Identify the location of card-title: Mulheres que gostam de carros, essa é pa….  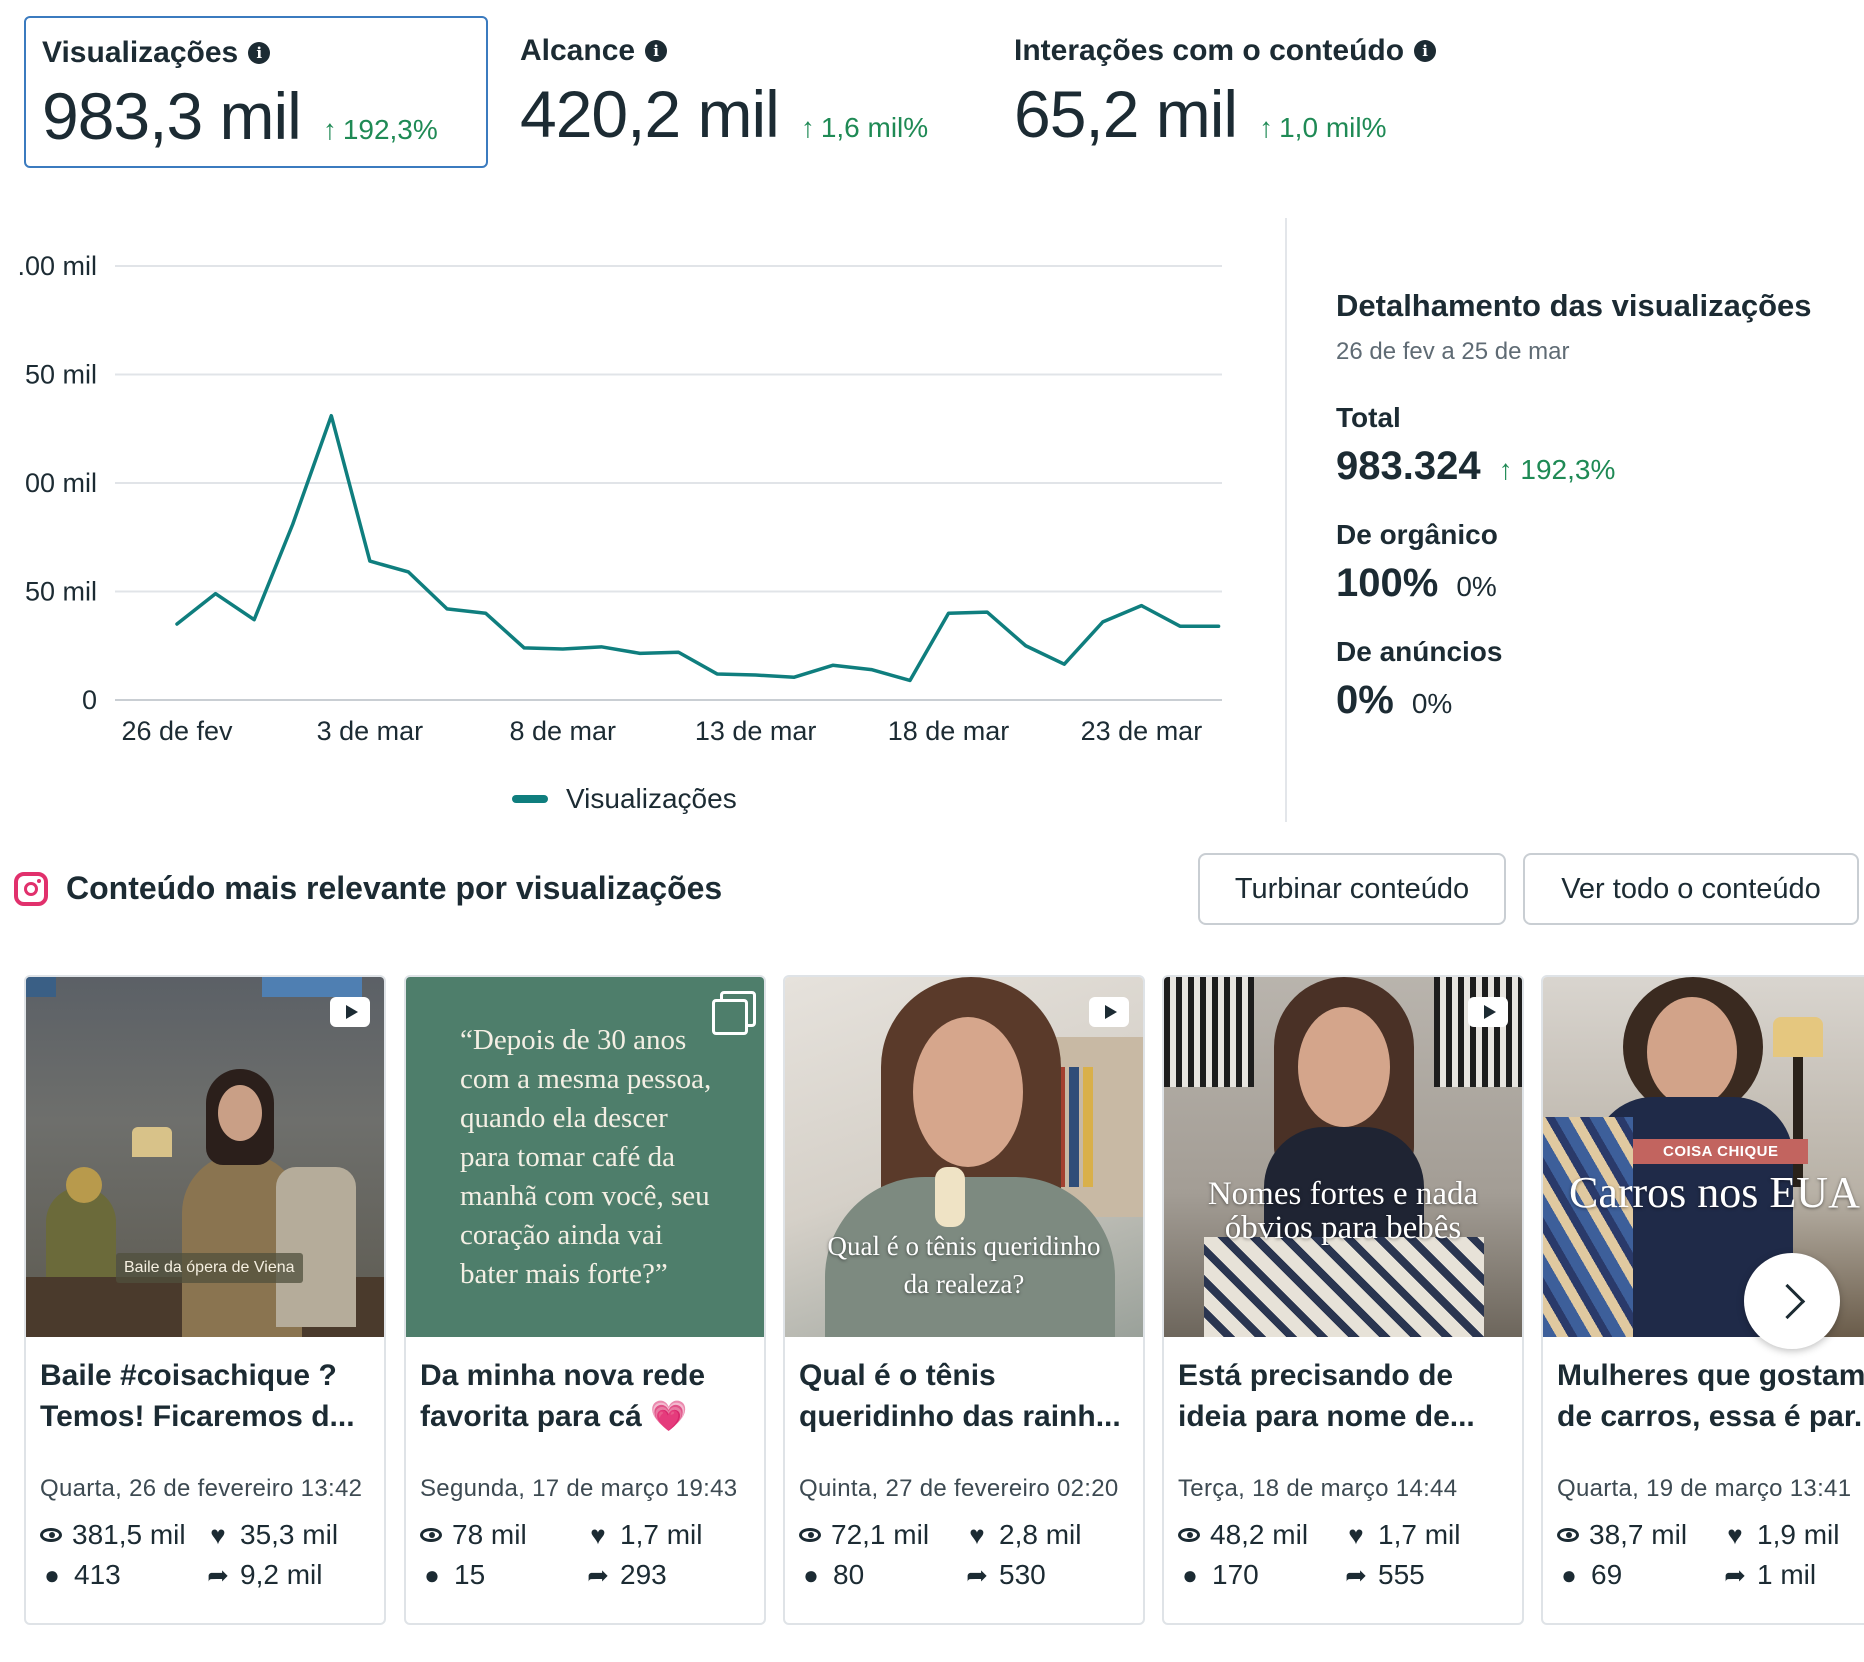
(1710, 1396).